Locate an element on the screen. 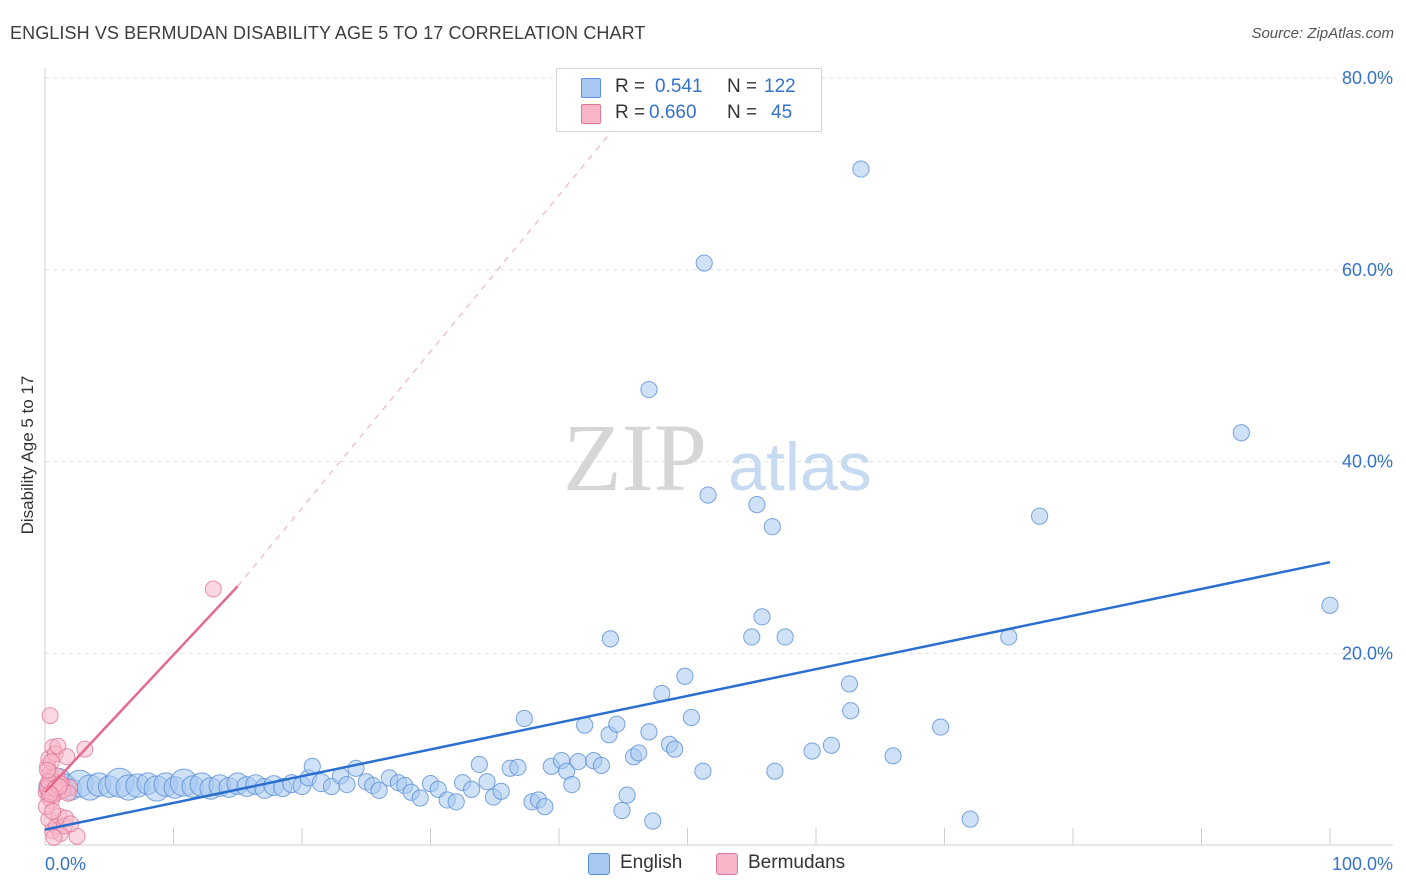  source-credit: Source: ZipAtlas.com is located at coordinates (1322, 33).